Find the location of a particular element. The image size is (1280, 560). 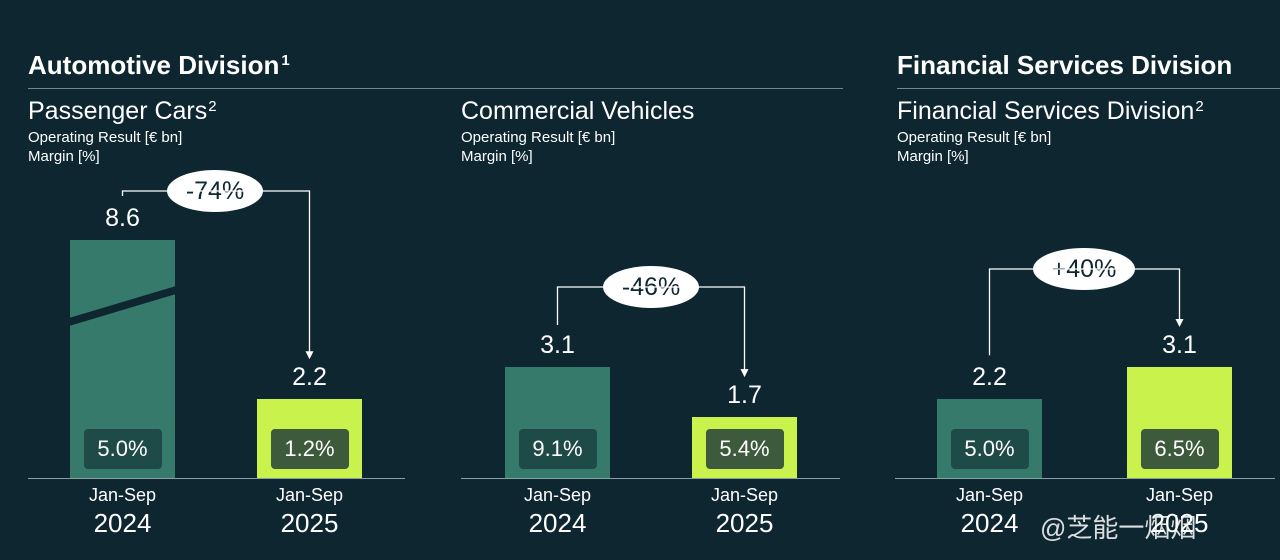

margin-badge-2025: 6.5% is located at coordinates (1179, 449).